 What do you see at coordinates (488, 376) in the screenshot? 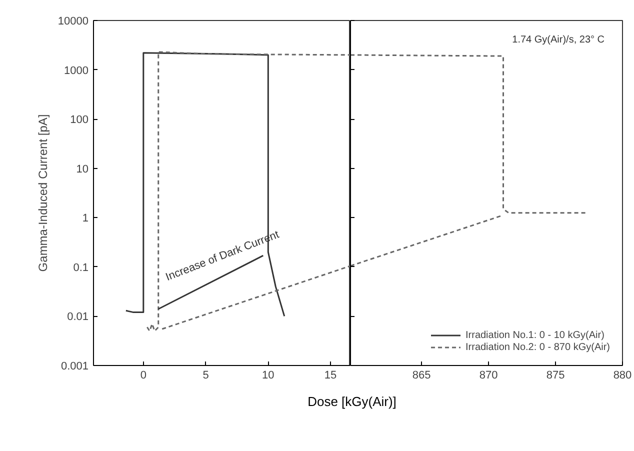
I see `x-tick-label: 870` at bounding box center [488, 376].